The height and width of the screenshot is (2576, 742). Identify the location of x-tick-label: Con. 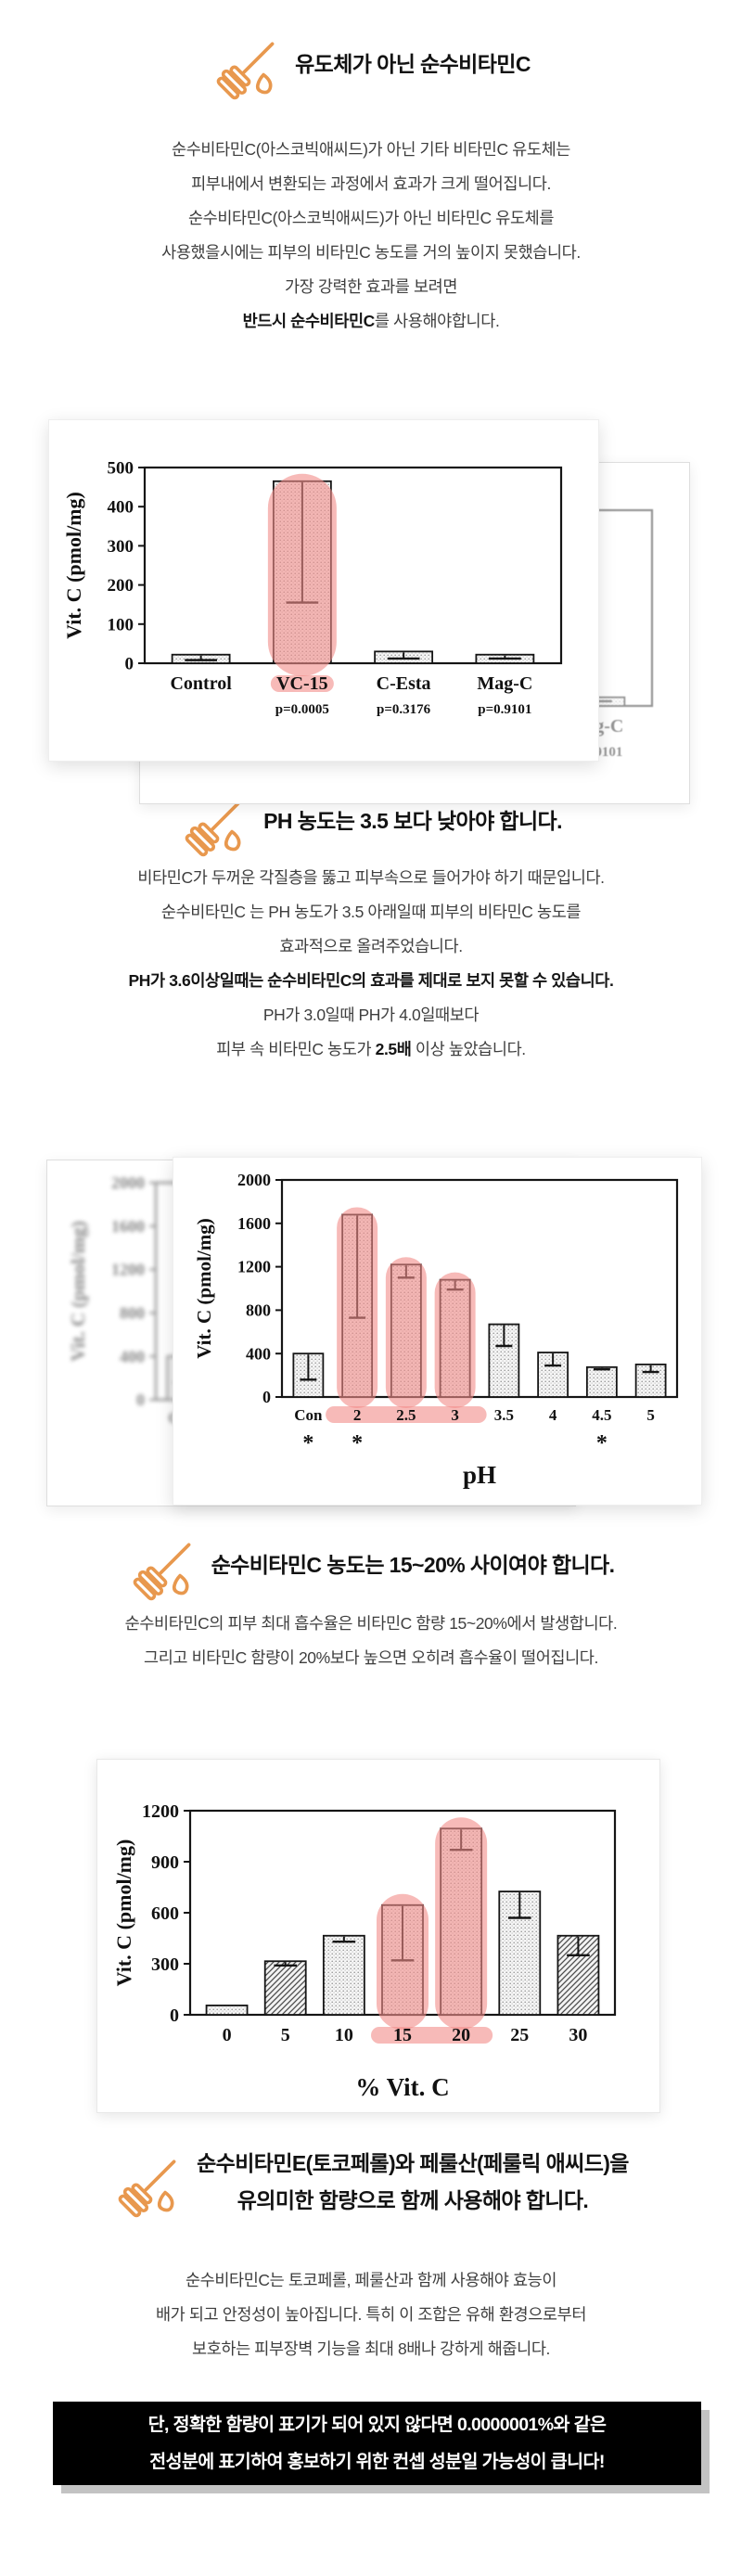
(308, 1415).